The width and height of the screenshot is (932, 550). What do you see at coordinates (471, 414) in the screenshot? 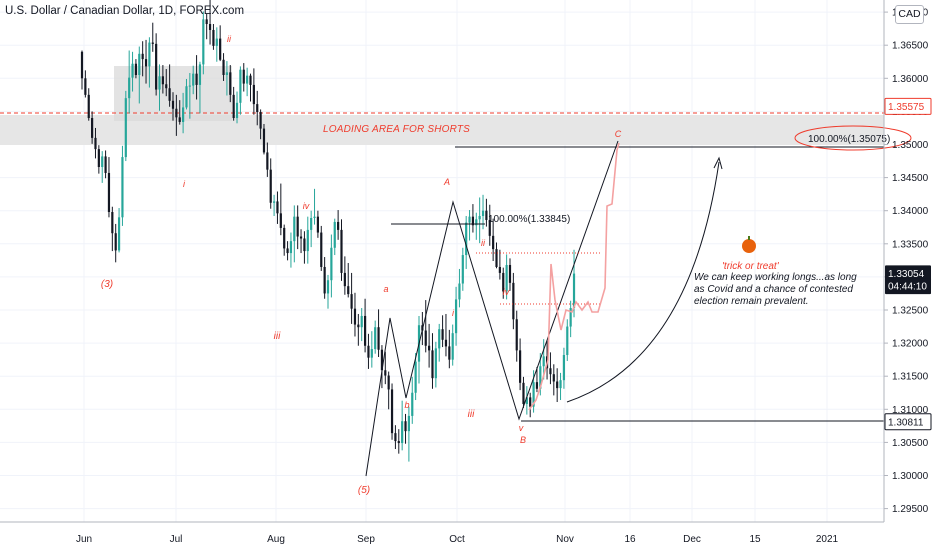
I see `wave-label: iii` at bounding box center [471, 414].